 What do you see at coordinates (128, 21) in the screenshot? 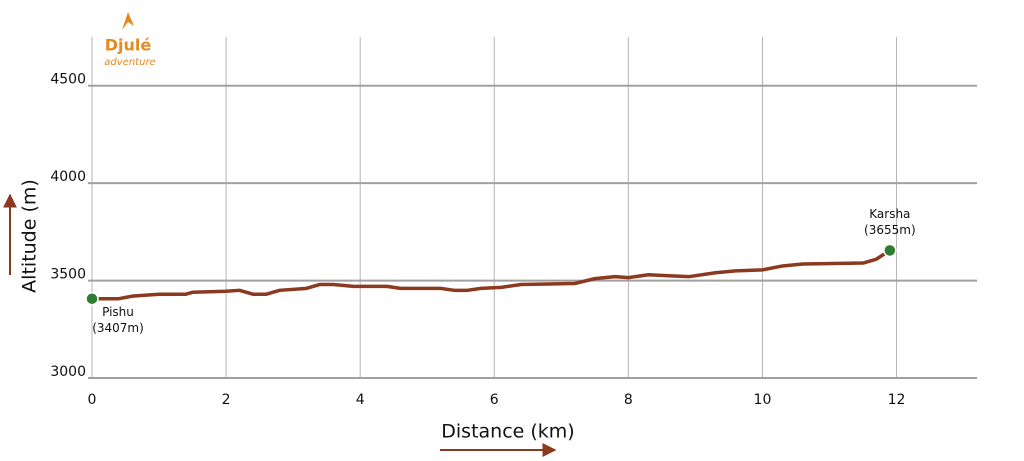
I see `logo-icon` at bounding box center [128, 21].